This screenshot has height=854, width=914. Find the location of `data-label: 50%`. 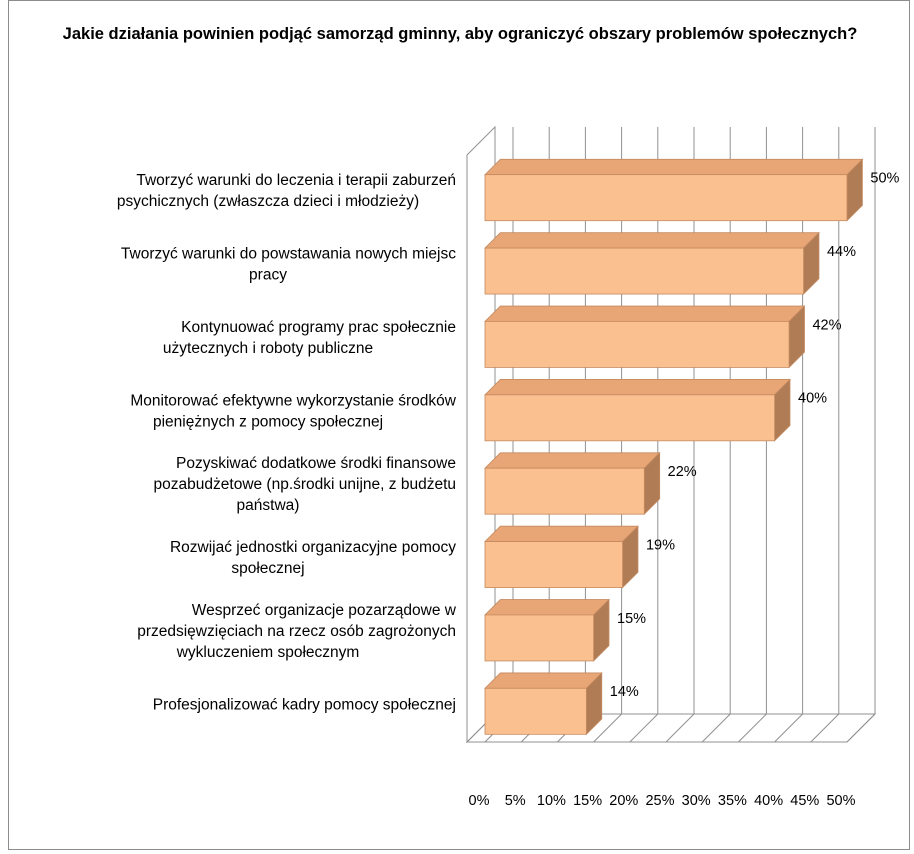

data-label: 50% is located at coordinates (884, 179).